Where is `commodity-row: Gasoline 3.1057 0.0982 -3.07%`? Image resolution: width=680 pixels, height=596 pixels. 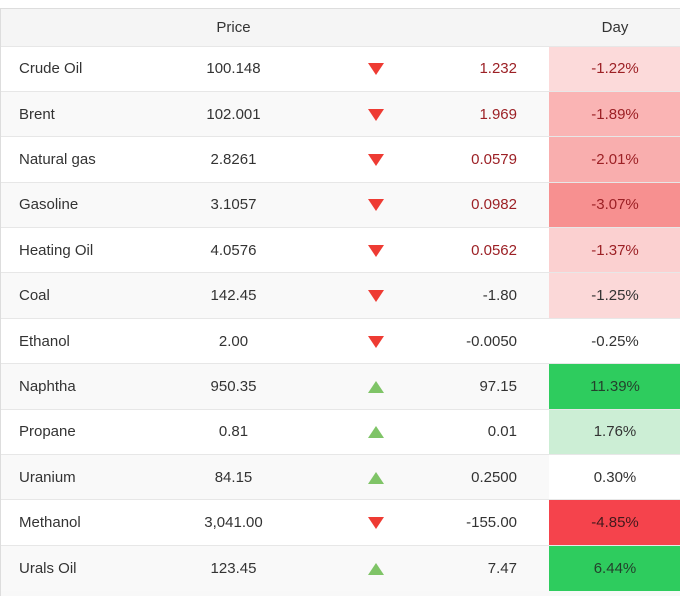
commodity-row: Gasoline 3.1057 0.0982 -3.07% is located at coordinates (340, 205).